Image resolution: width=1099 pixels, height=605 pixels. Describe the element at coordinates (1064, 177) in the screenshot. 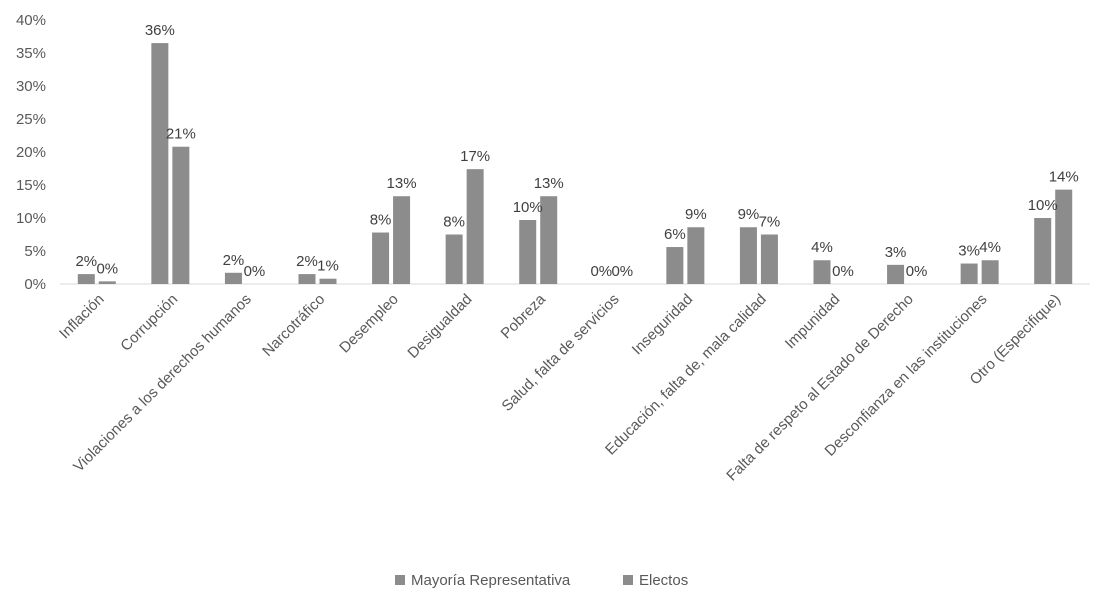

I see `data-label: 14%` at that location.